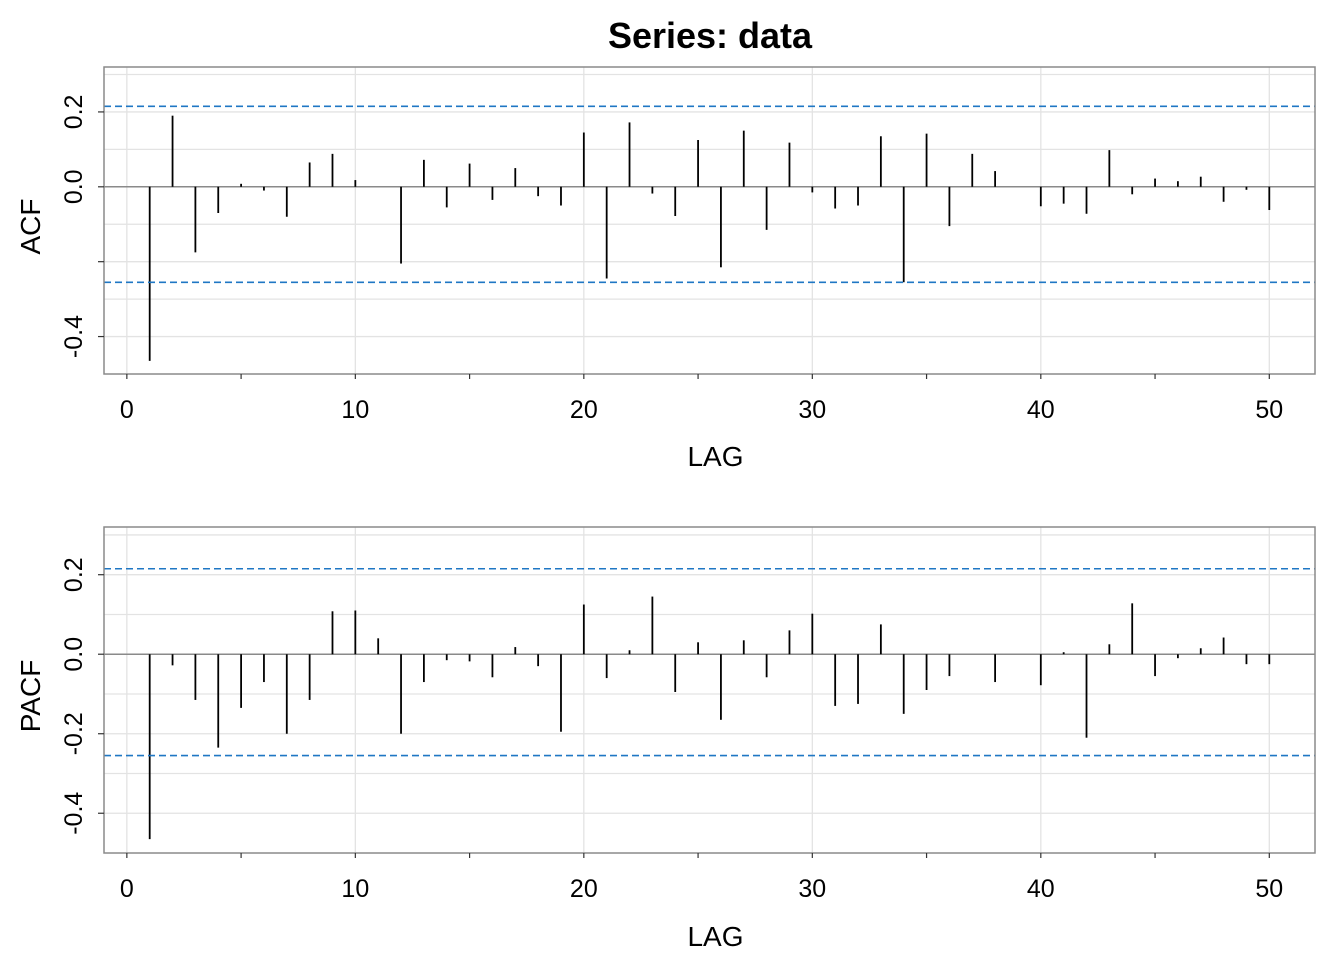  What do you see at coordinates (74, 574) in the screenshot?
I see `pacf-y-tick-label: 0.2` at bounding box center [74, 574].